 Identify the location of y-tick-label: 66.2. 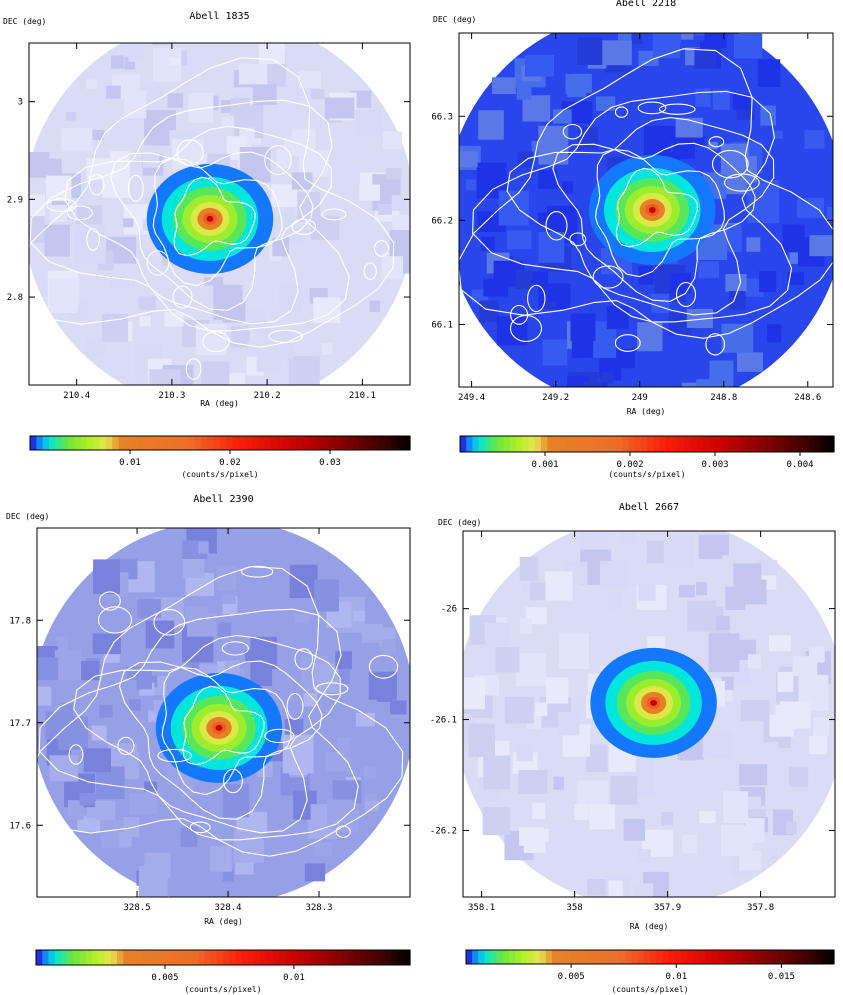
(442, 221).